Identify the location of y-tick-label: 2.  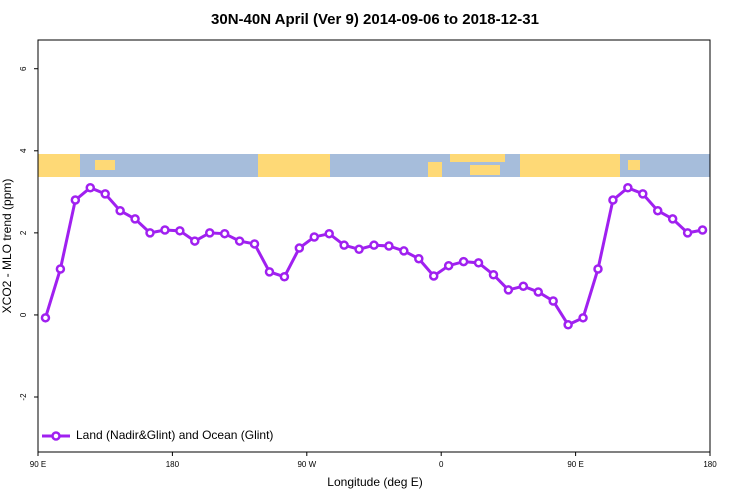
(23, 232).